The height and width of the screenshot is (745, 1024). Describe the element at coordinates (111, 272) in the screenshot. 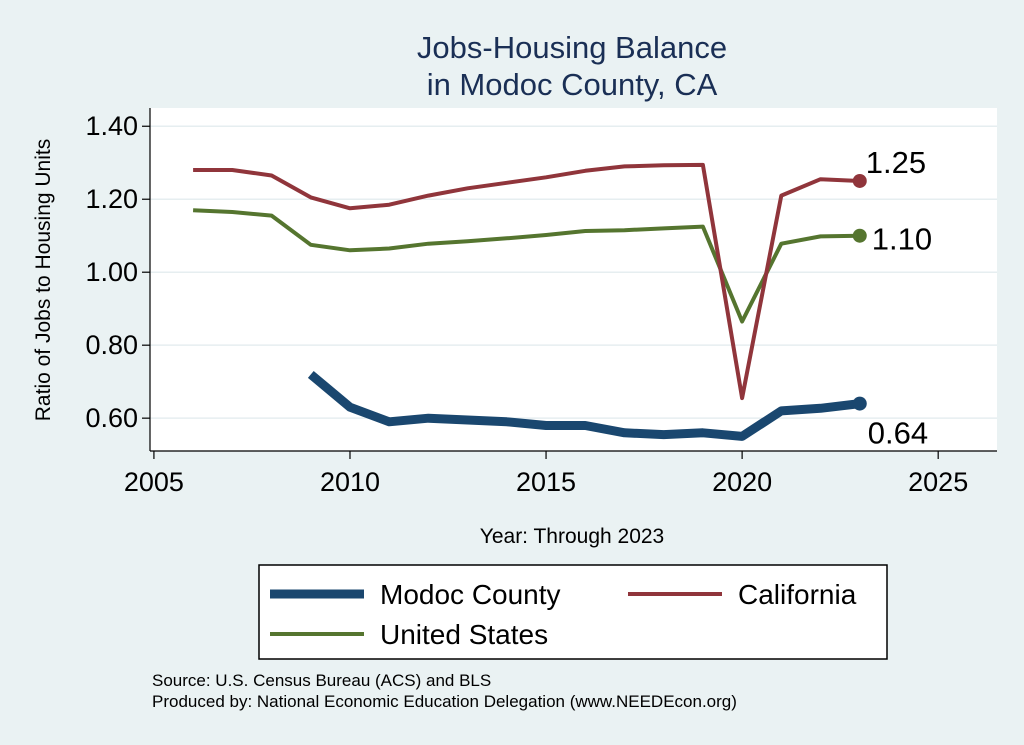

I see `y-tick-label: 1.00` at that location.